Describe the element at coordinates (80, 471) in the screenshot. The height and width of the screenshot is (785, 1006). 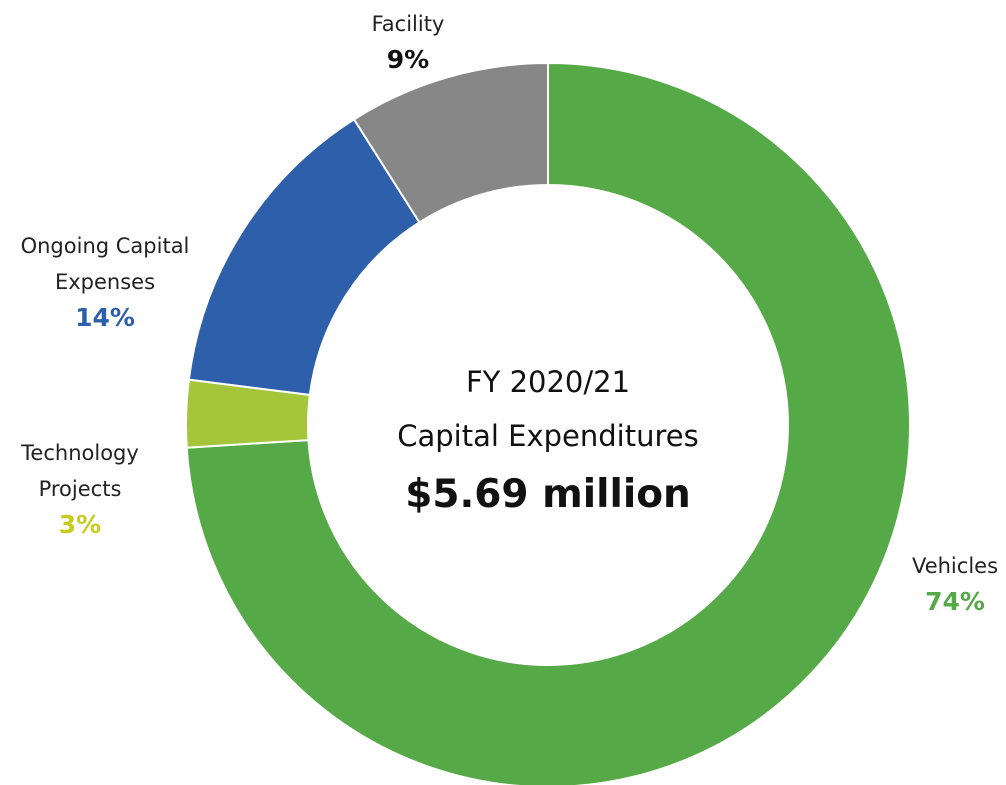
I see `category-name: Technology Projects` at that location.